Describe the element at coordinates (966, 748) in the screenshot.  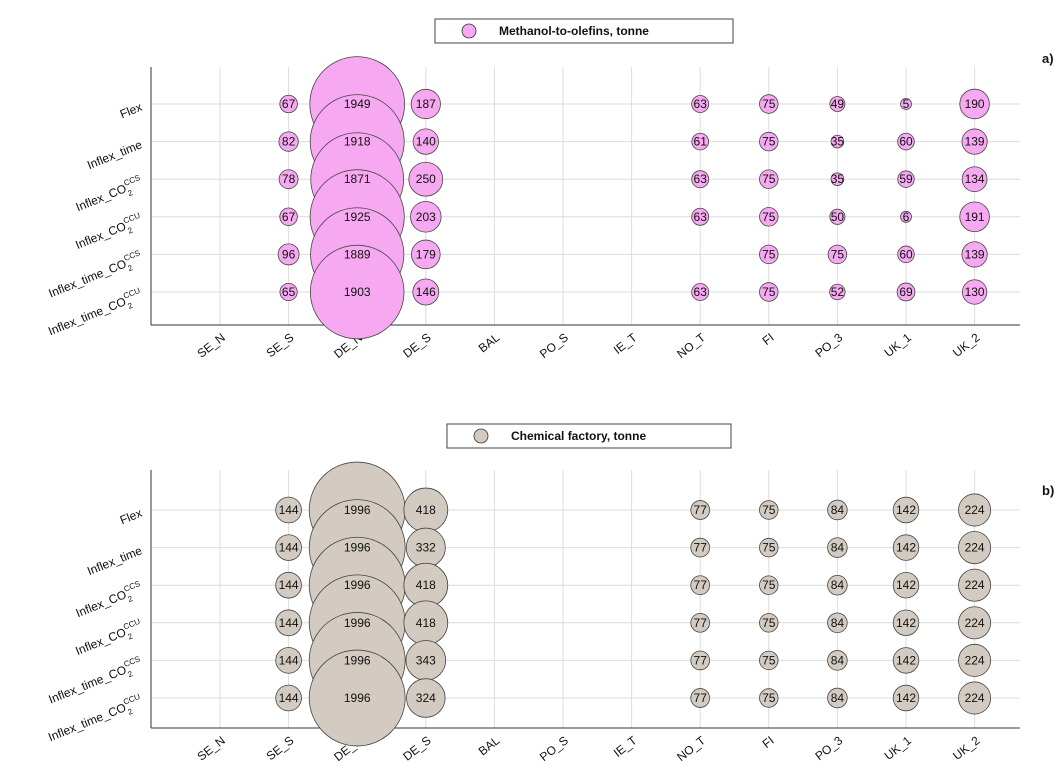
I see `x-tick-label: UK_2` at that location.